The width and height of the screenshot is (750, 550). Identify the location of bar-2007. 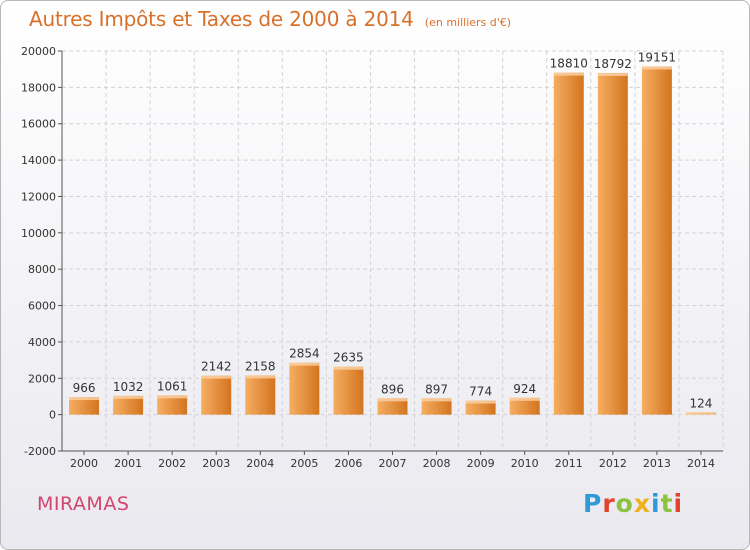
(392, 406).